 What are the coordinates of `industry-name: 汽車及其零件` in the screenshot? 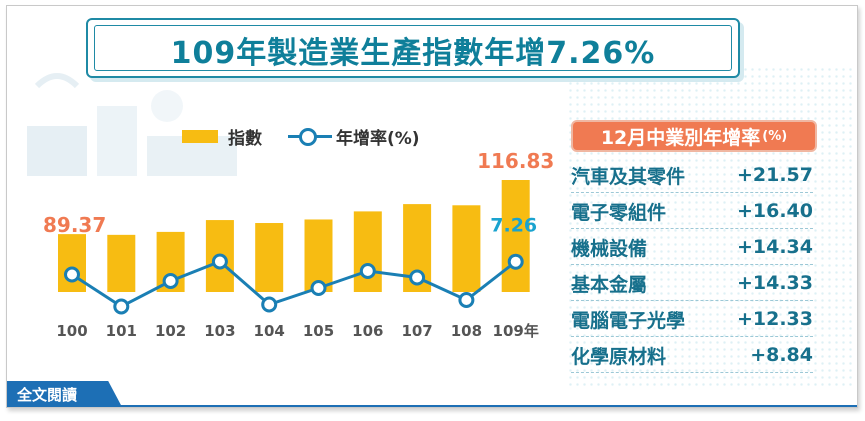 It's located at (628, 176).